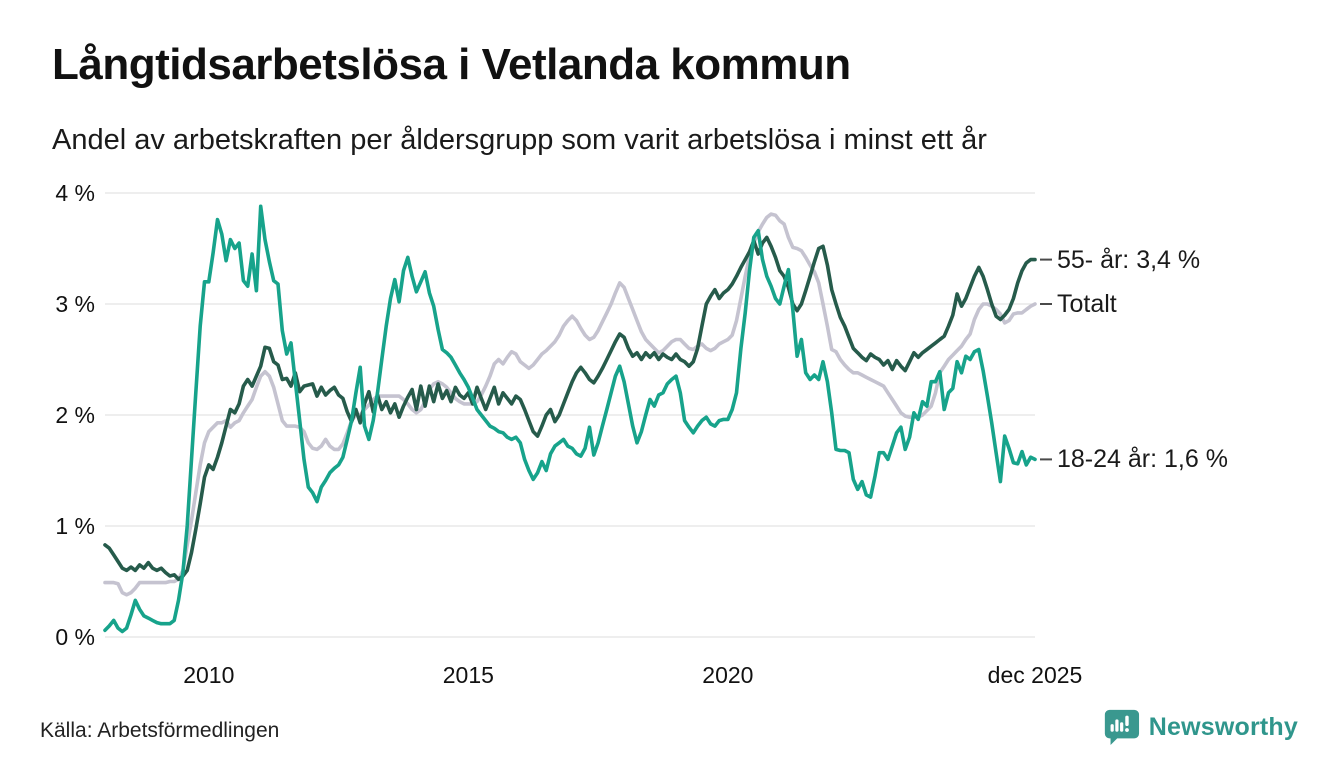 Image resolution: width=1340 pixels, height=780 pixels. Describe the element at coordinates (468, 675) in the screenshot. I see `x-axis-tick-label: 2015` at that location.